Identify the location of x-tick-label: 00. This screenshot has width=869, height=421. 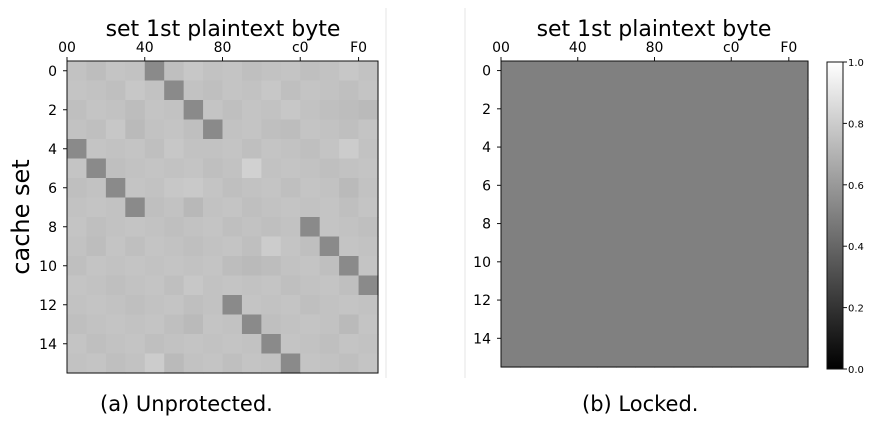
(501, 48).